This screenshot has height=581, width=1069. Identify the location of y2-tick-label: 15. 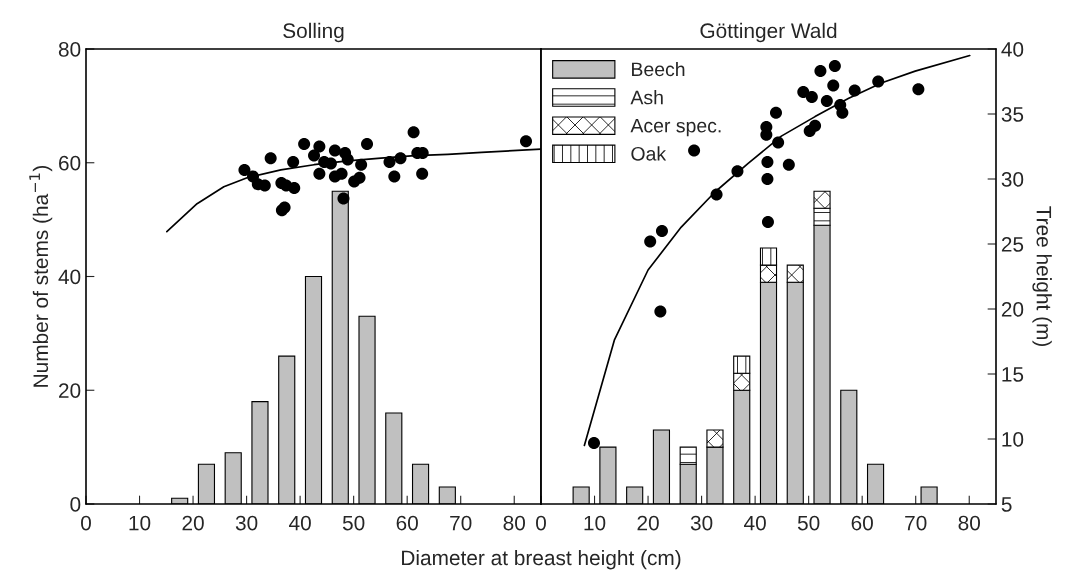
(1013, 374).